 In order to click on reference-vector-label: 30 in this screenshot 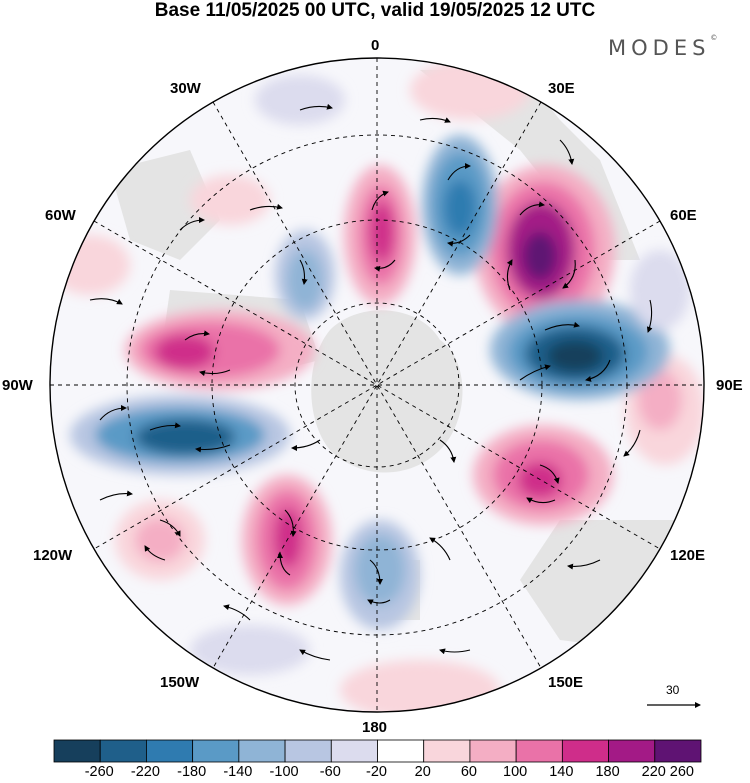, I will do `click(673, 690)`.